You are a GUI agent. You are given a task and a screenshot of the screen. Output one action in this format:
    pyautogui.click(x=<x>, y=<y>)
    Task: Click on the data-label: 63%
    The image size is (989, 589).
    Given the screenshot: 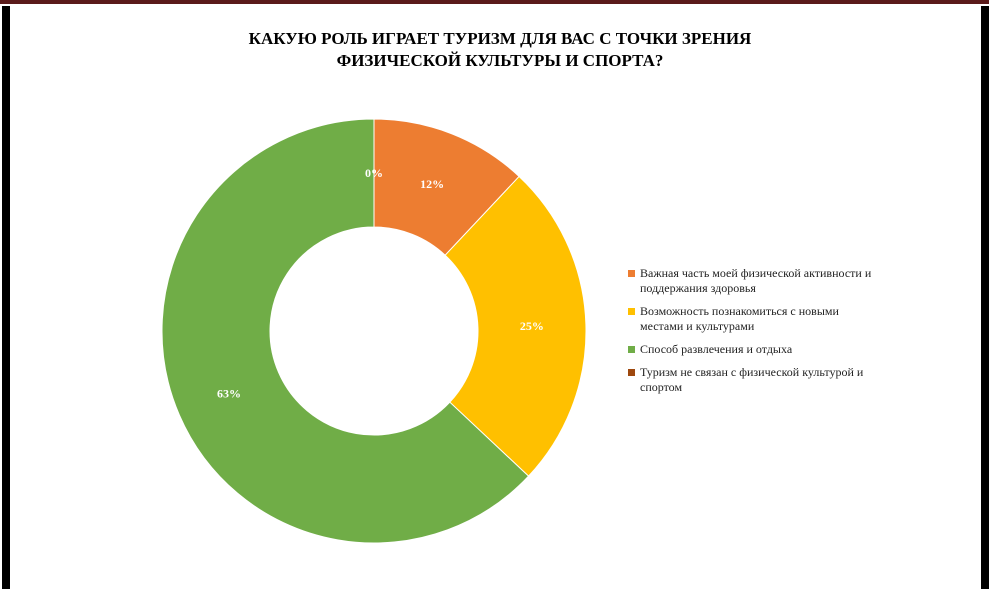 What is the action you would take?
    pyautogui.click(x=229, y=394)
    